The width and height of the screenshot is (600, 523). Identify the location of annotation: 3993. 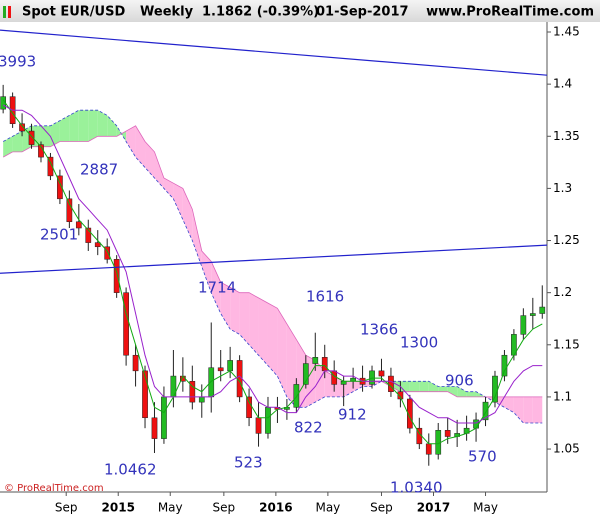
(18, 62).